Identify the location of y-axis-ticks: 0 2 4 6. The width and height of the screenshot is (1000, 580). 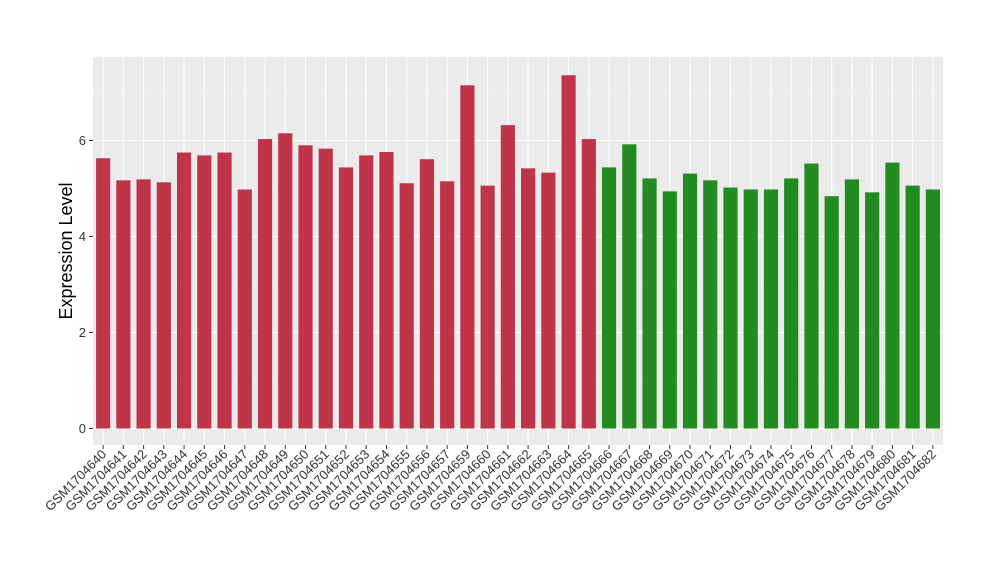
(86, 284).